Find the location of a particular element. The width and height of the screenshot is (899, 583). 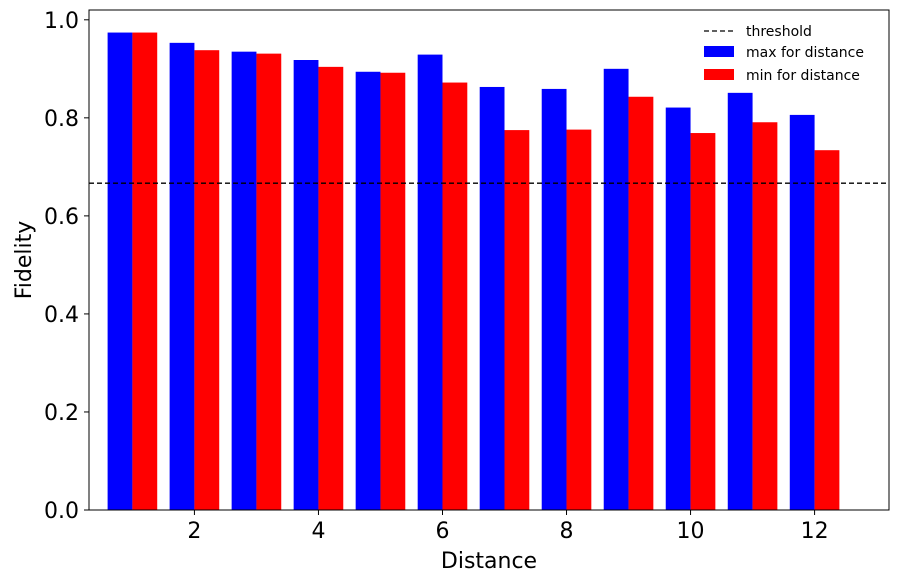

y-tick-label: 0.8 is located at coordinates (61, 119).